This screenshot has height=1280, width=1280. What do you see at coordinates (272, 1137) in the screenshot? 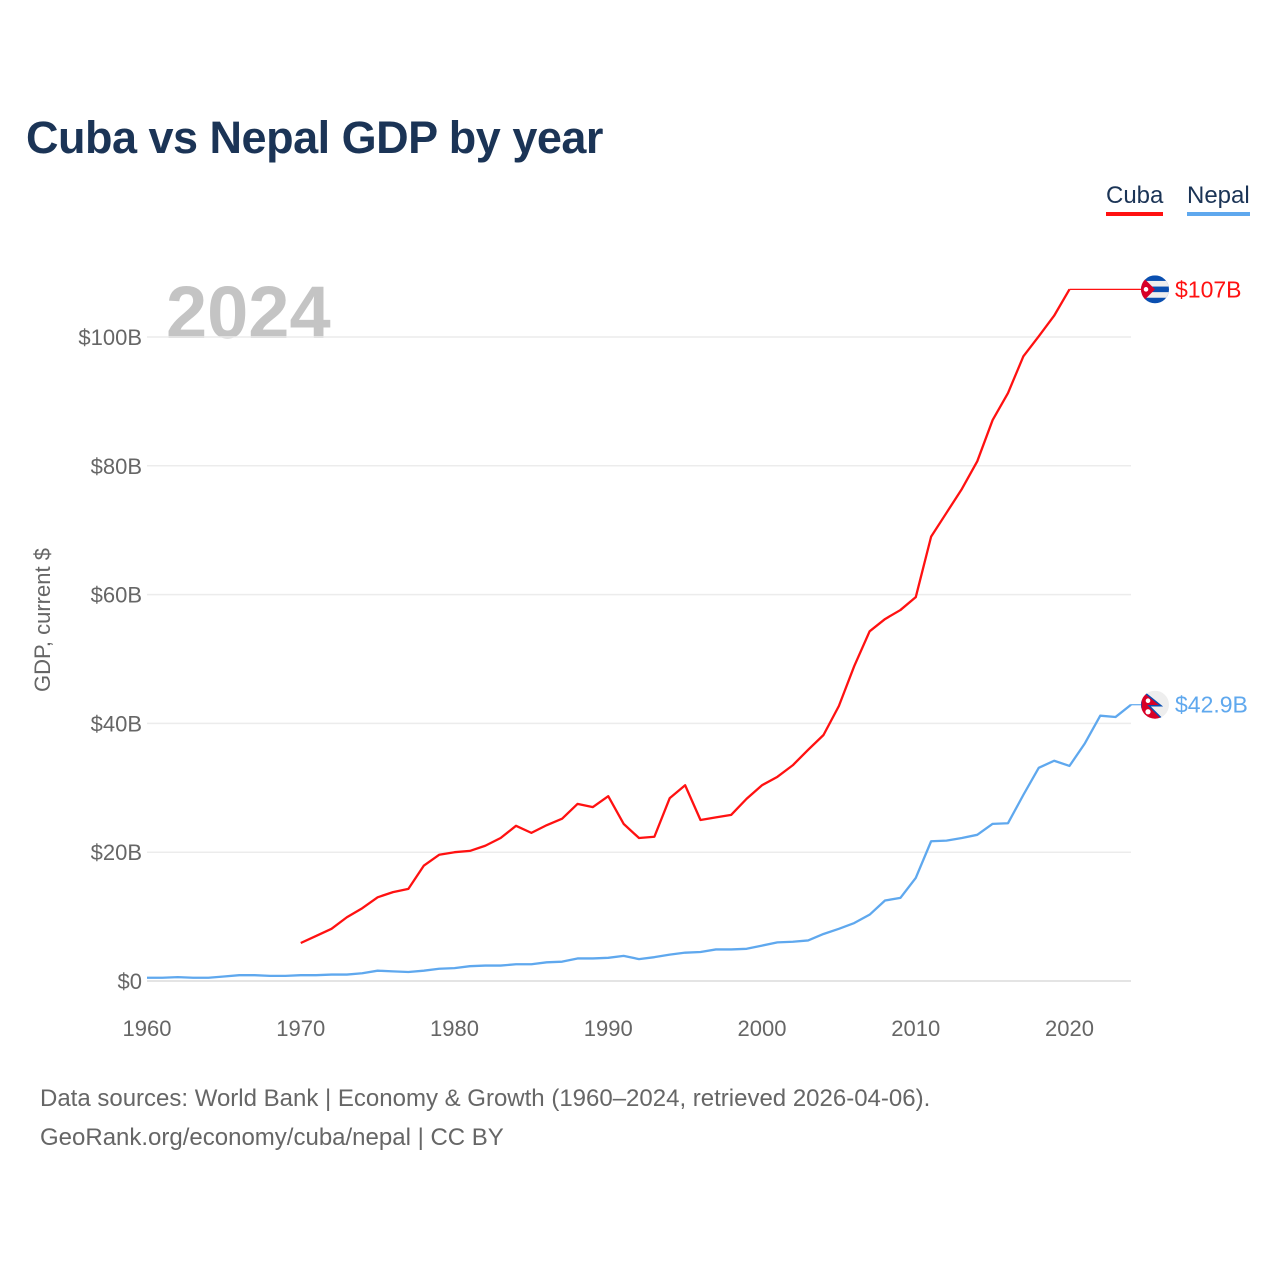
I see `footer-credit: GeoRank.org/economy/cuba/nepal | CC BY` at bounding box center [272, 1137].